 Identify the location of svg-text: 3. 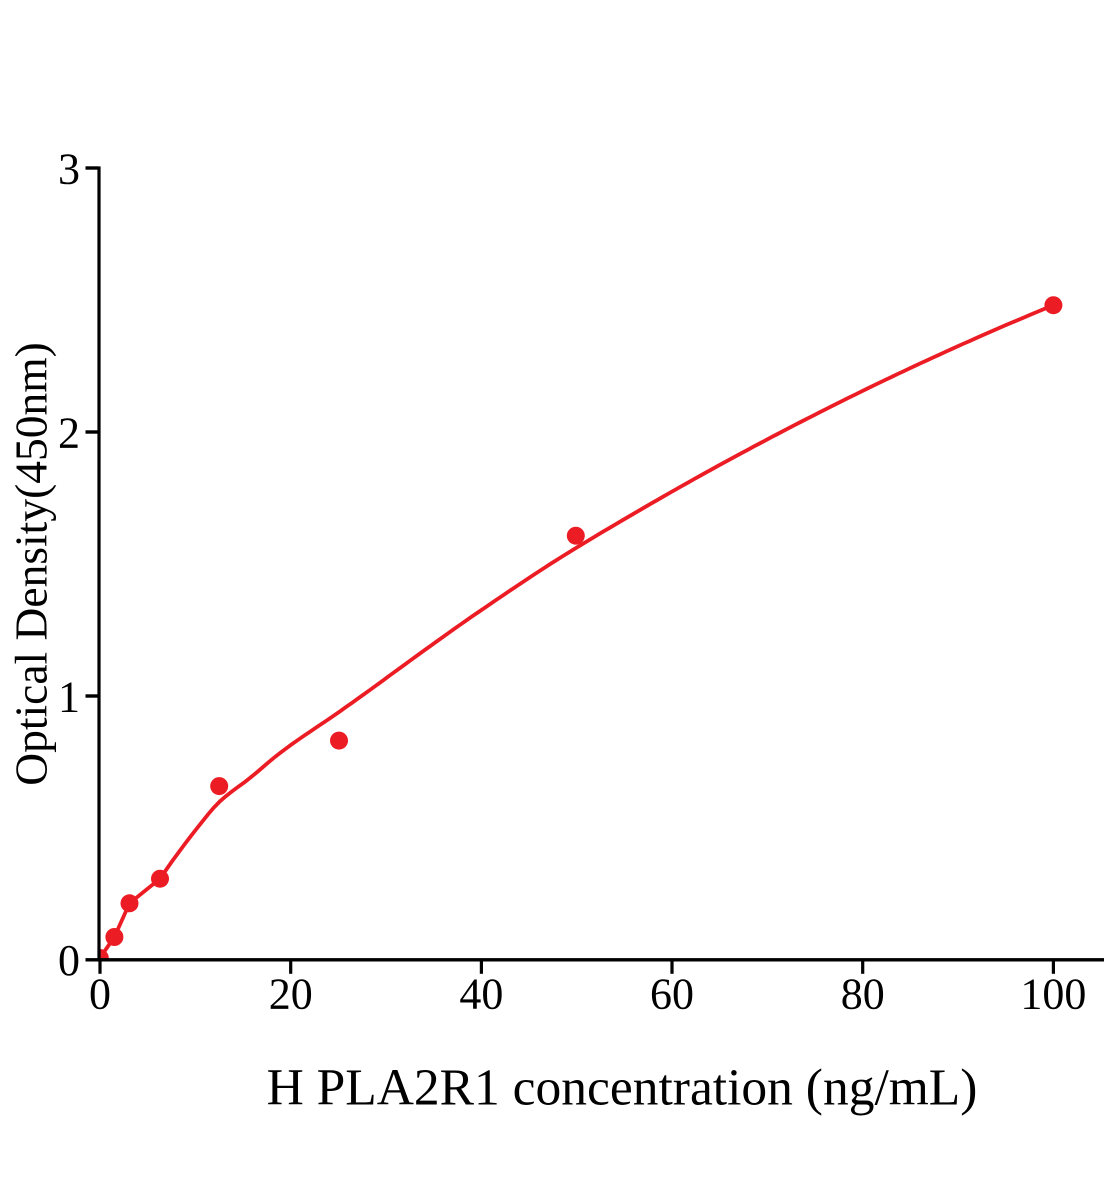
(69, 168).